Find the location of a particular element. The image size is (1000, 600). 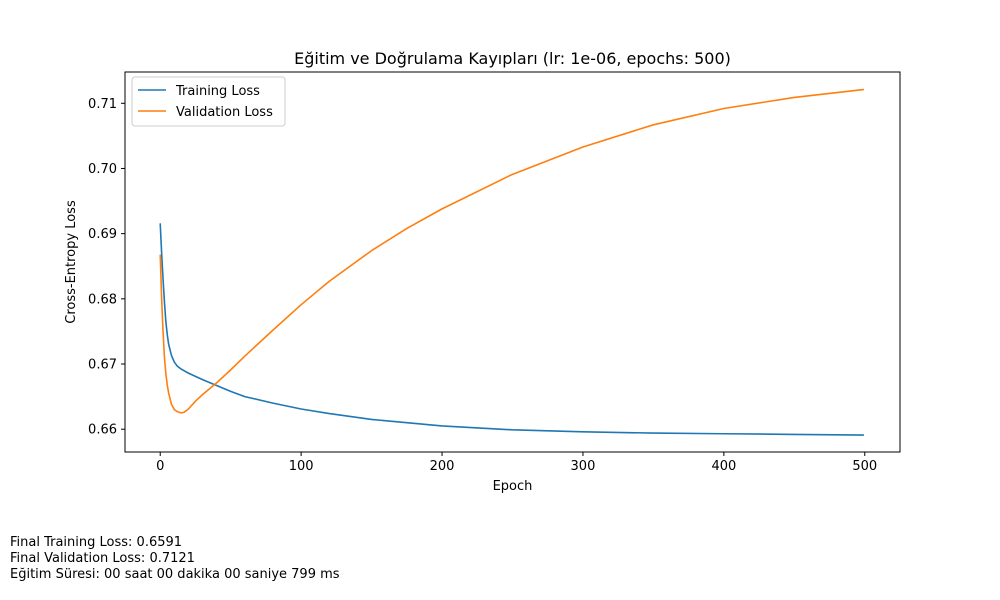

y-tick-label: 0.69 is located at coordinates (102, 234).